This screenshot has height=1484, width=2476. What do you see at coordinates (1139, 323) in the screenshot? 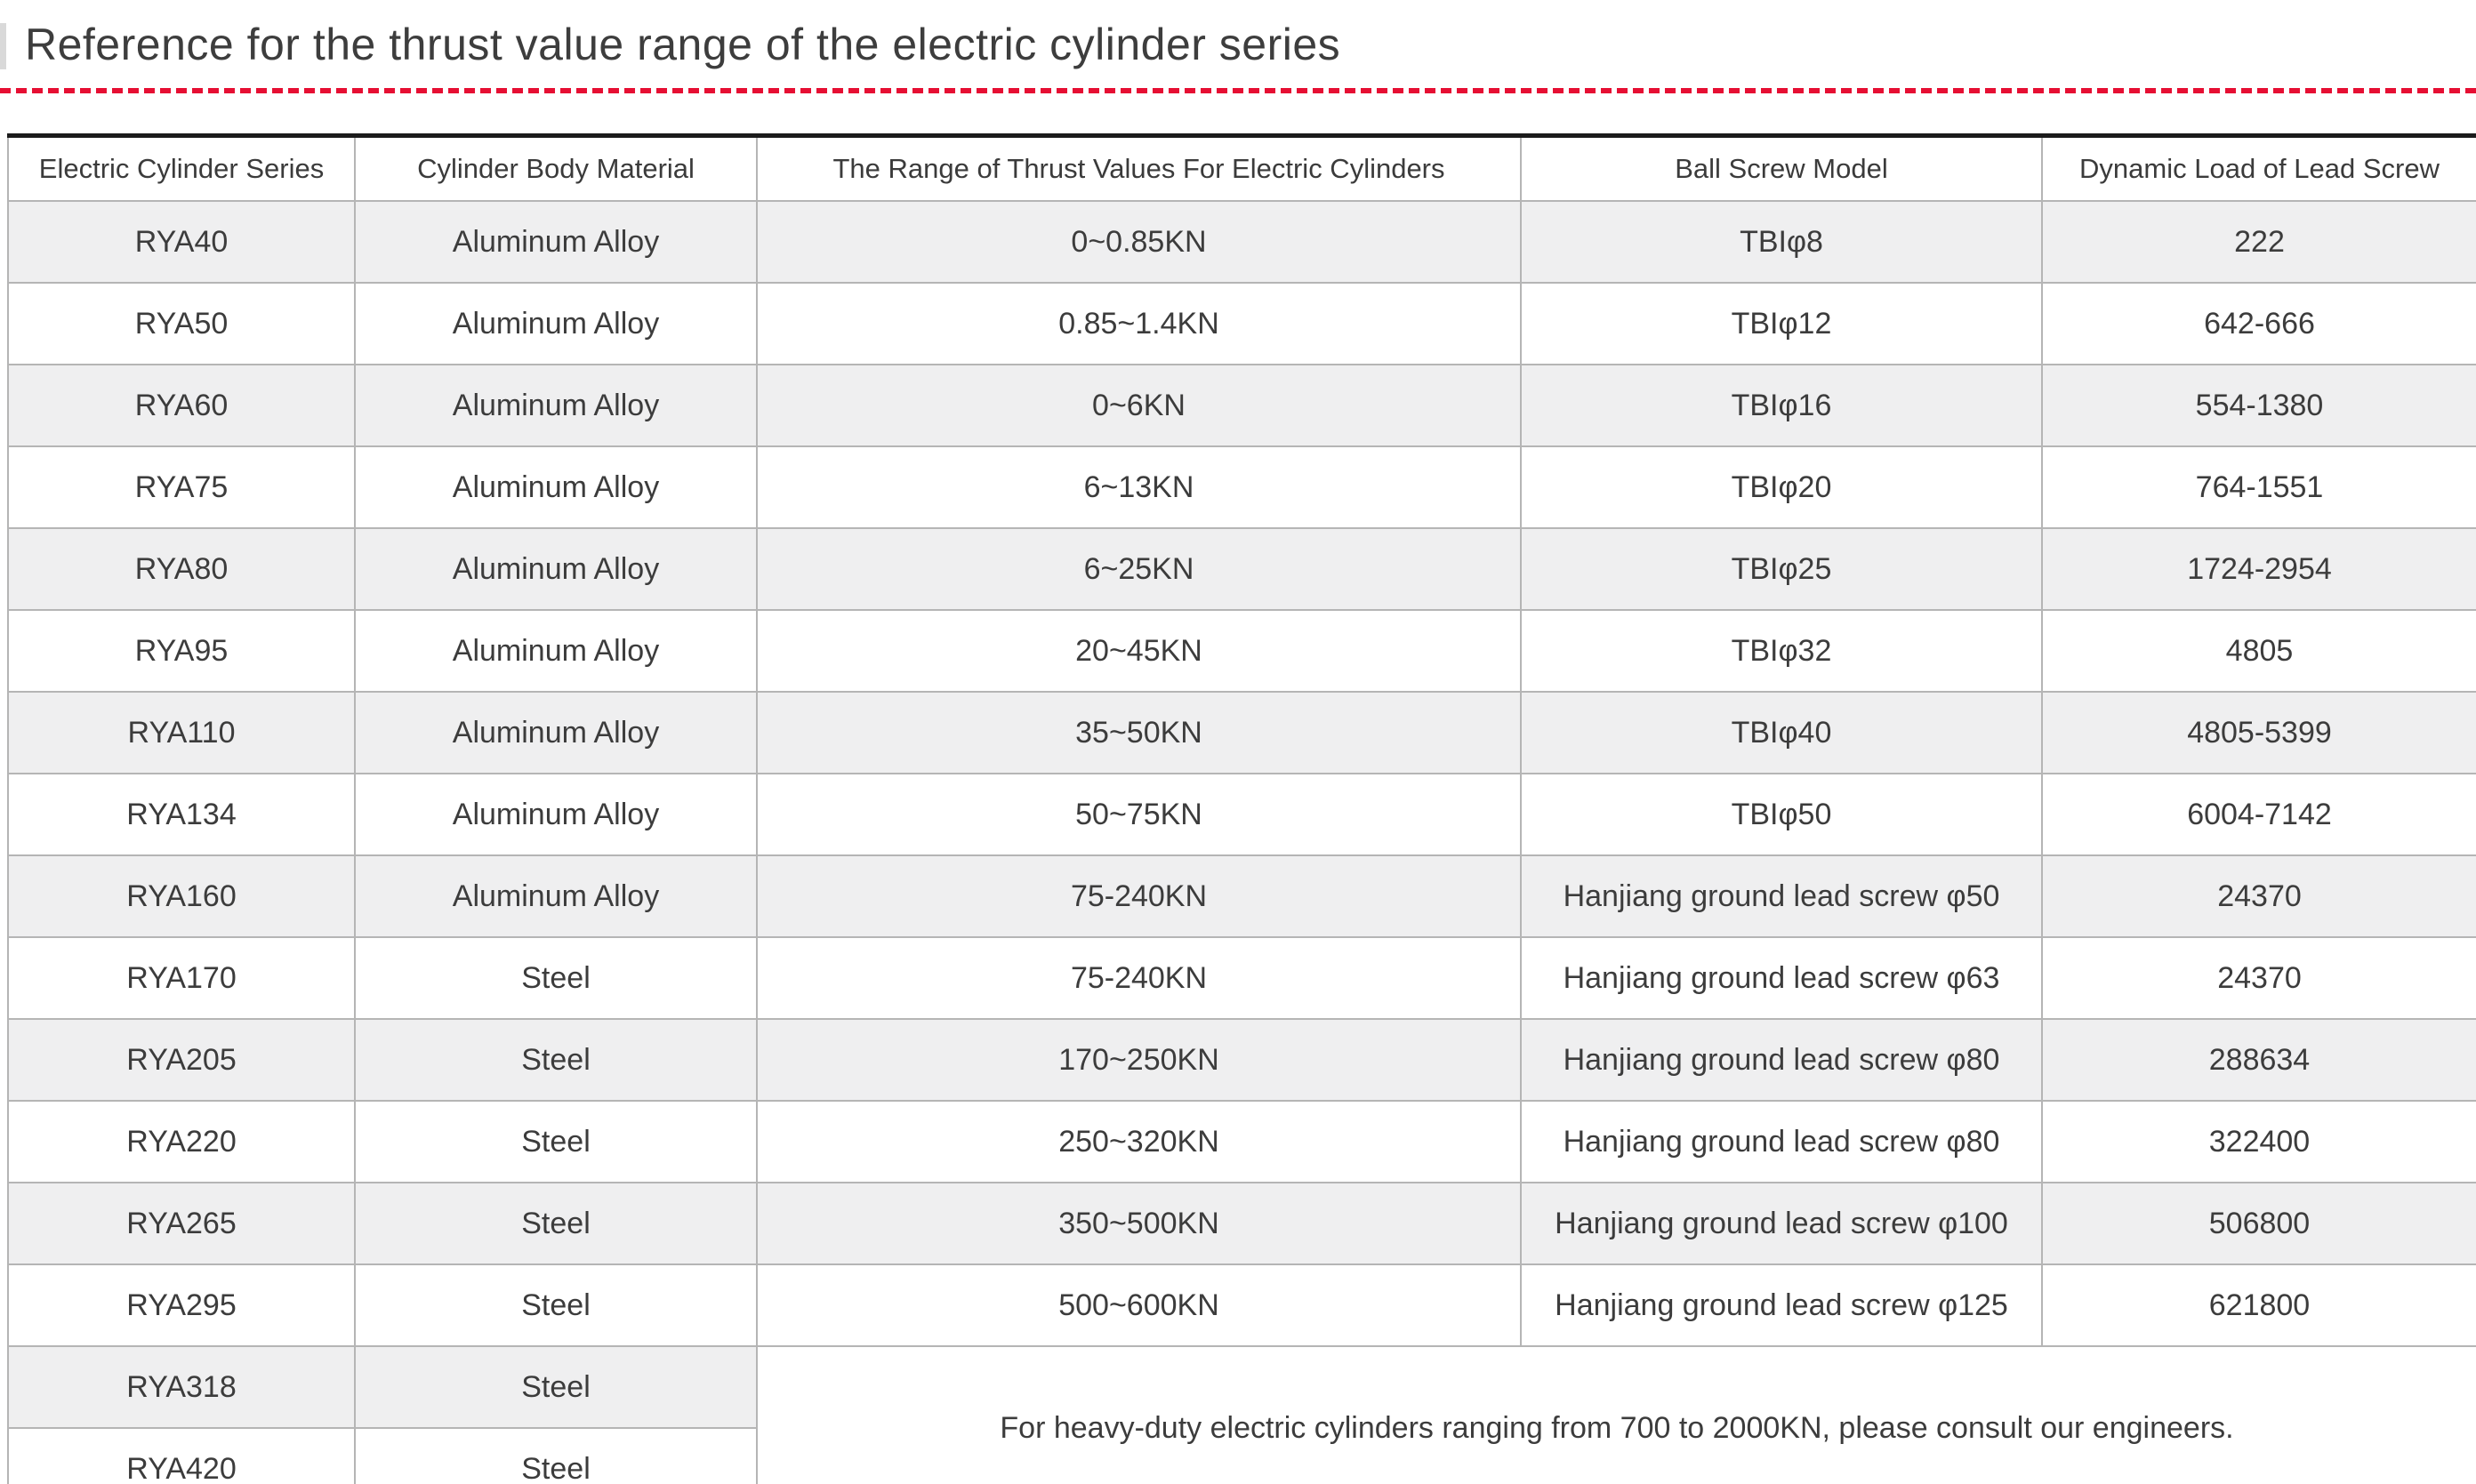
I see `thrust-cell: 0.85~1.4KN` at bounding box center [1139, 323].